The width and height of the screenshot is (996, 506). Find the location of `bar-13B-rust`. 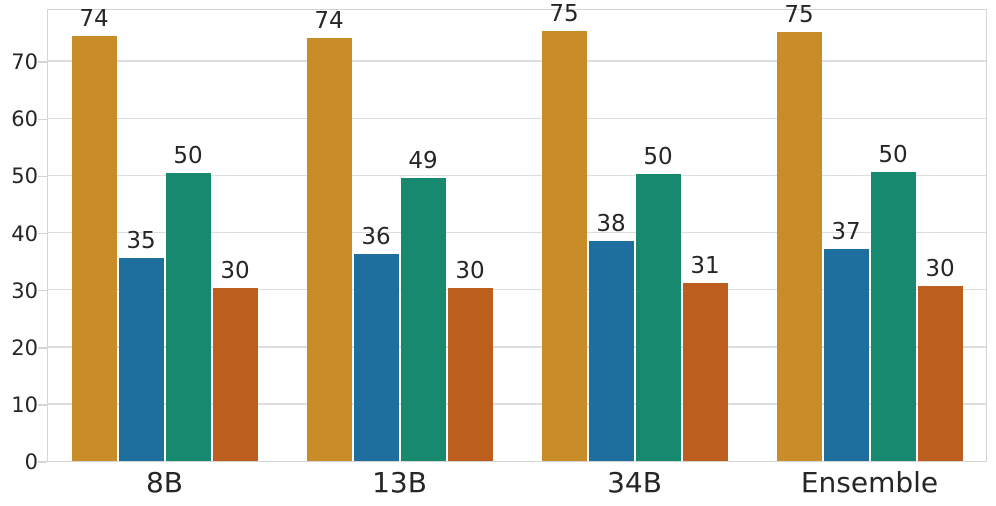

bar-13B-rust is located at coordinates (470, 374).